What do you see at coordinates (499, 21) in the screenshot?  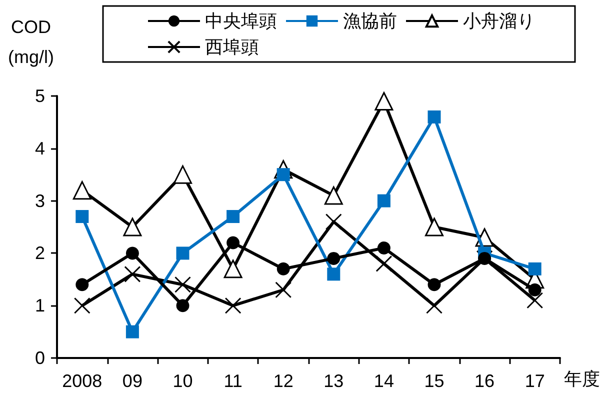 I see `legend-label: 小舟溜り` at bounding box center [499, 21].